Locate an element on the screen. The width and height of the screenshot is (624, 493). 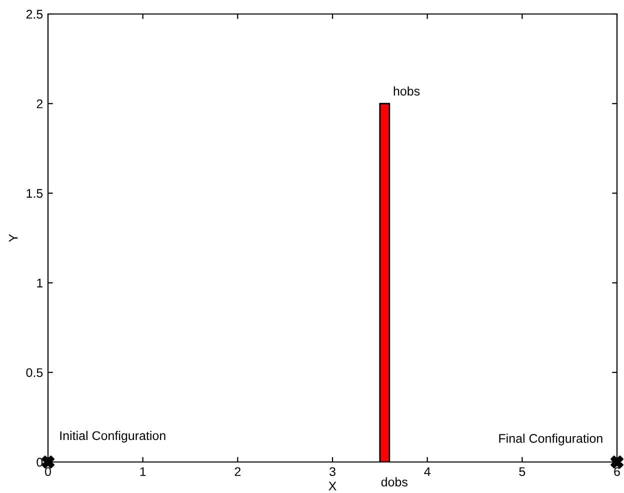
x-tick-label: 1 is located at coordinates (143, 471).